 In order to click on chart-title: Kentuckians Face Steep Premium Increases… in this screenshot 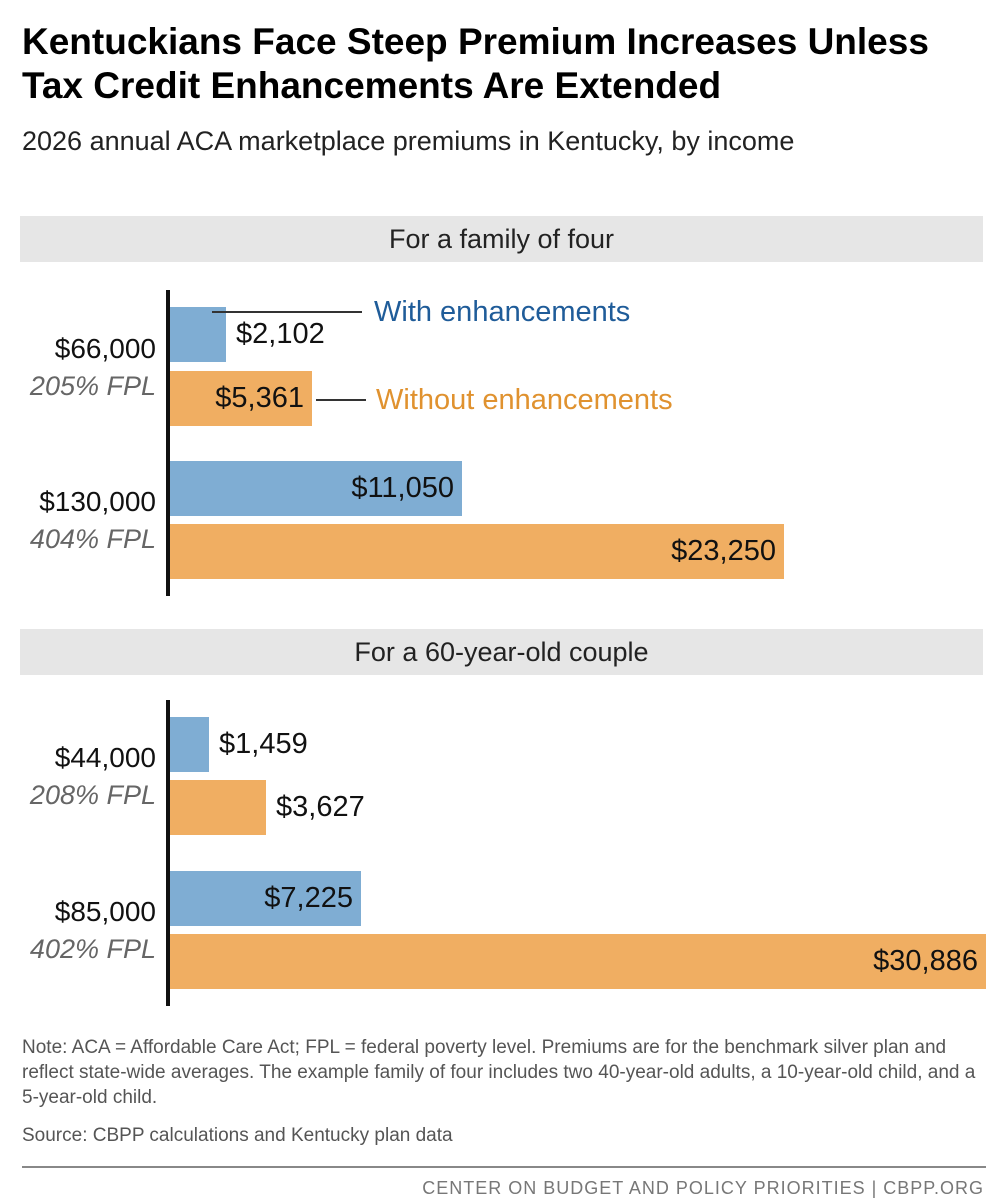, I will do `click(475, 63)`.